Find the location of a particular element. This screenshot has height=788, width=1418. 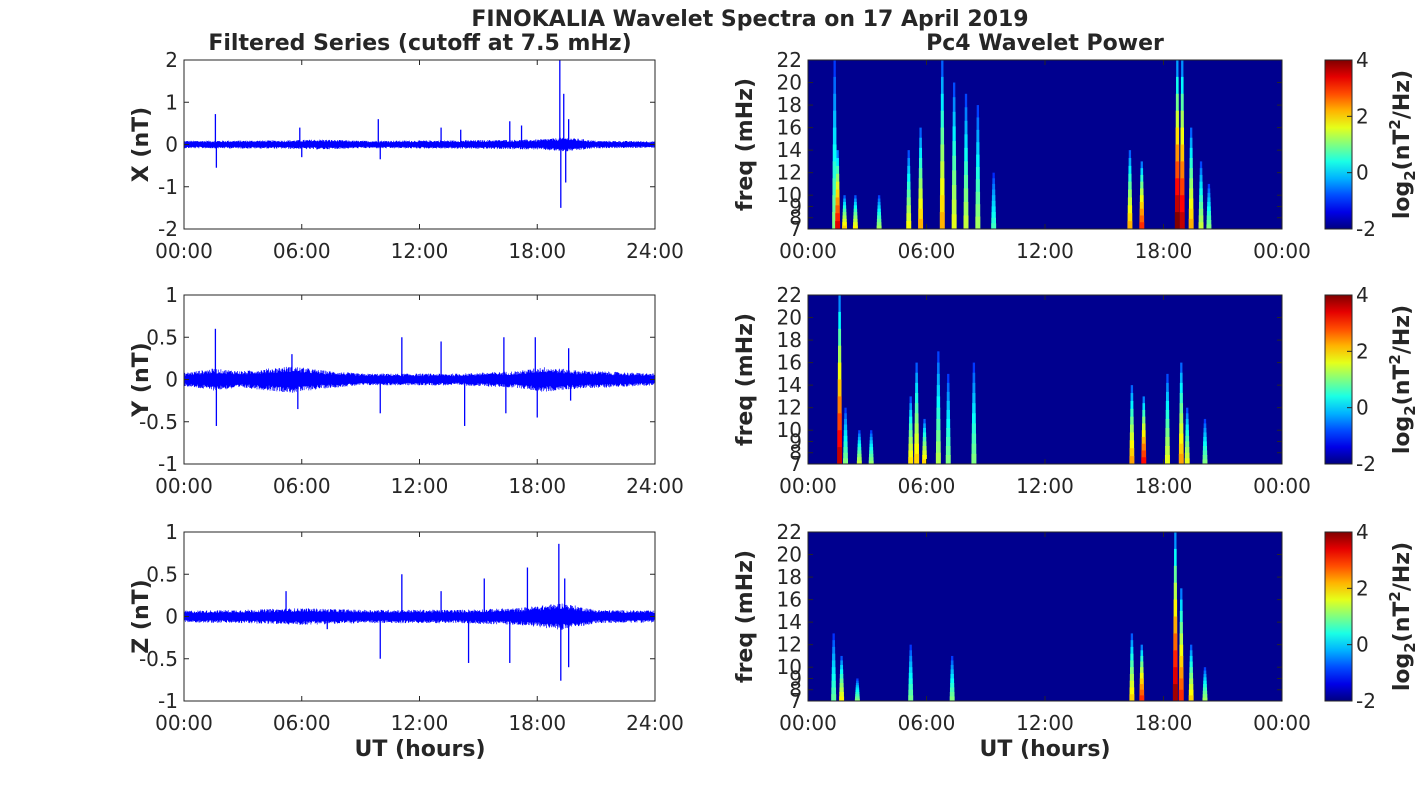

heatmap-background is located at coordinates (1045, 616).